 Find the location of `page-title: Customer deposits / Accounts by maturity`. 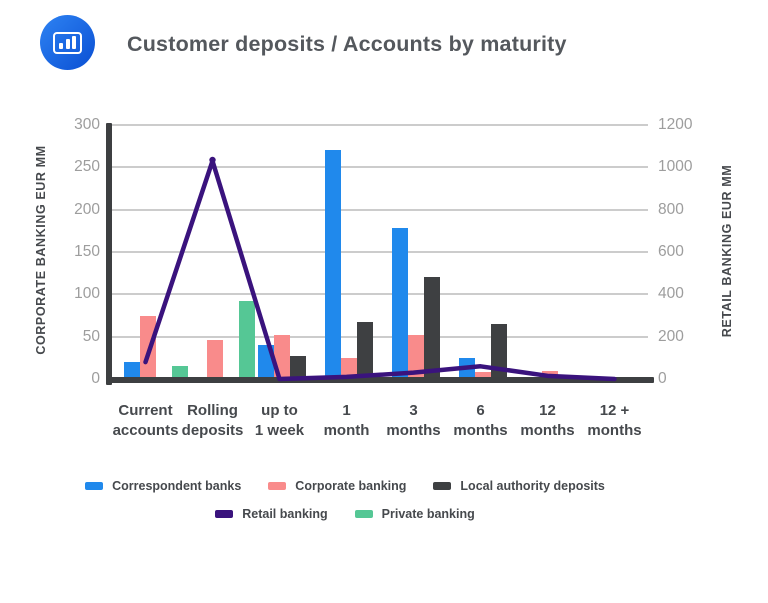

page-title: Customer deposits / Accounts by maturity is located at coordinates (347, 44).